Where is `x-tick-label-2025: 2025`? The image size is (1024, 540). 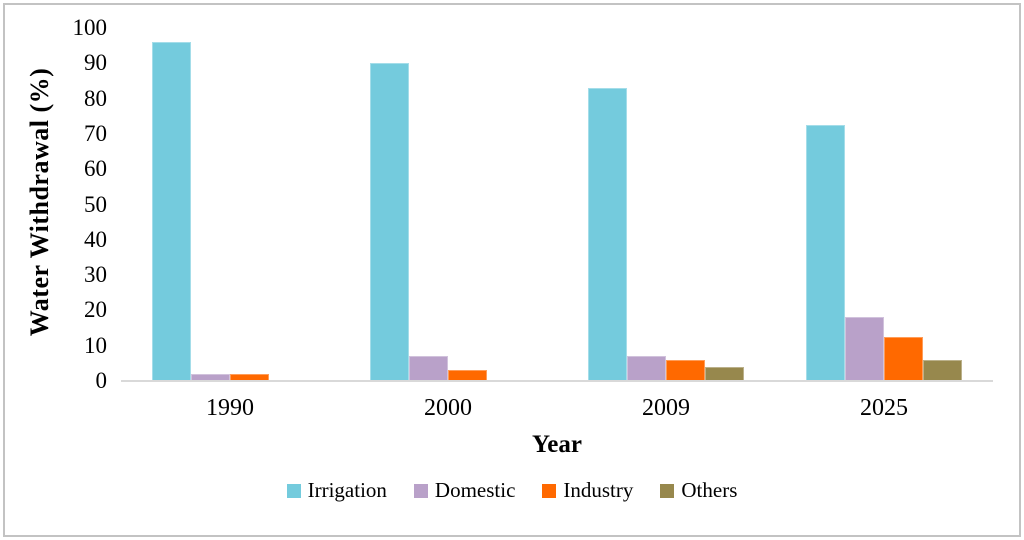
x-tick-label-2025: 2025 is located at coordinates (884, 408).